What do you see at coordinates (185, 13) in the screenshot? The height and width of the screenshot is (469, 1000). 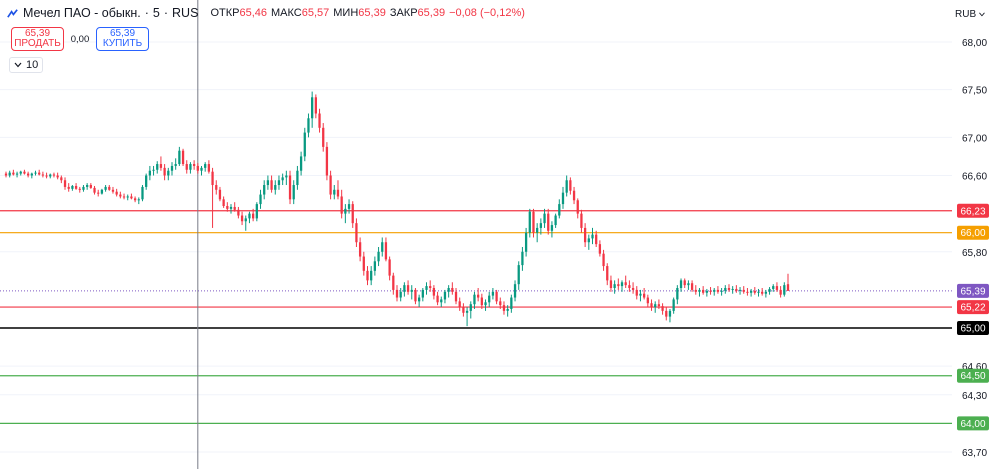 I see `exchange-label: RUS` at bounding box center [185, 13].